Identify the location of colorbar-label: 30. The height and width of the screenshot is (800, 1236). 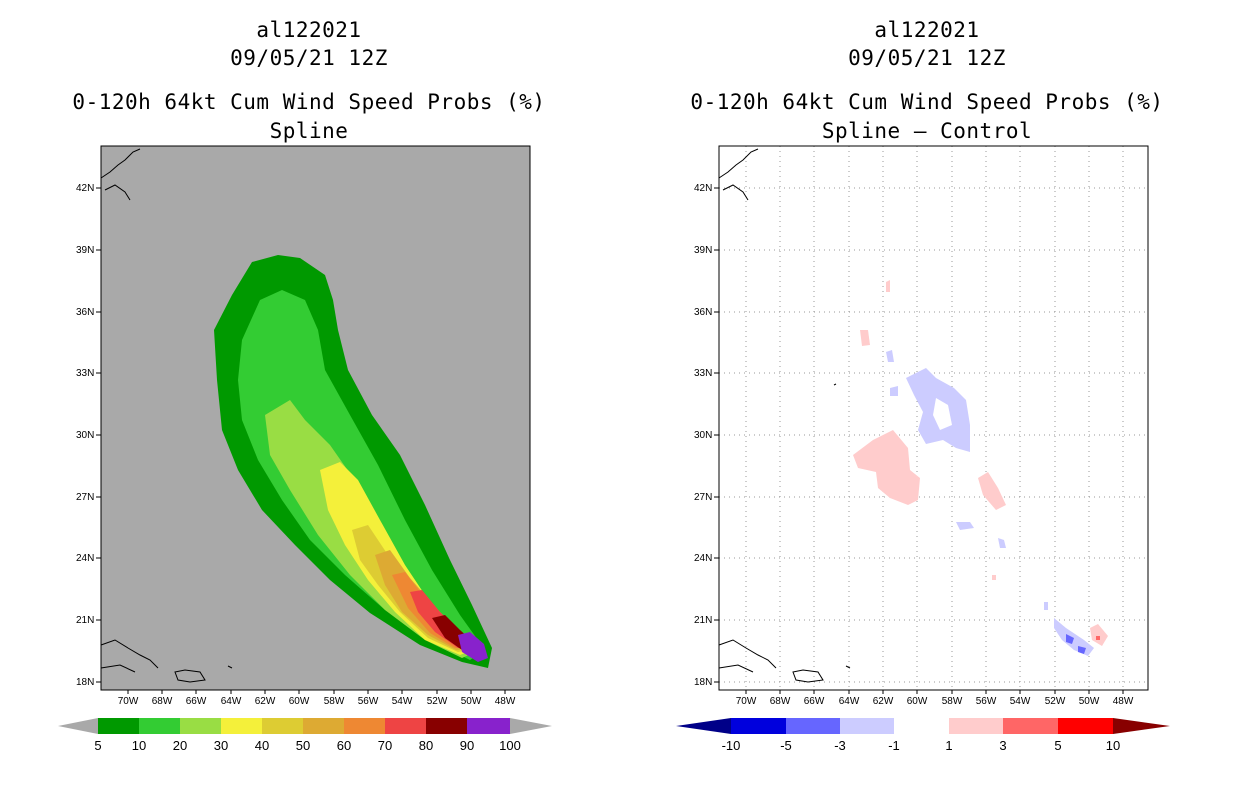
(221, 745).